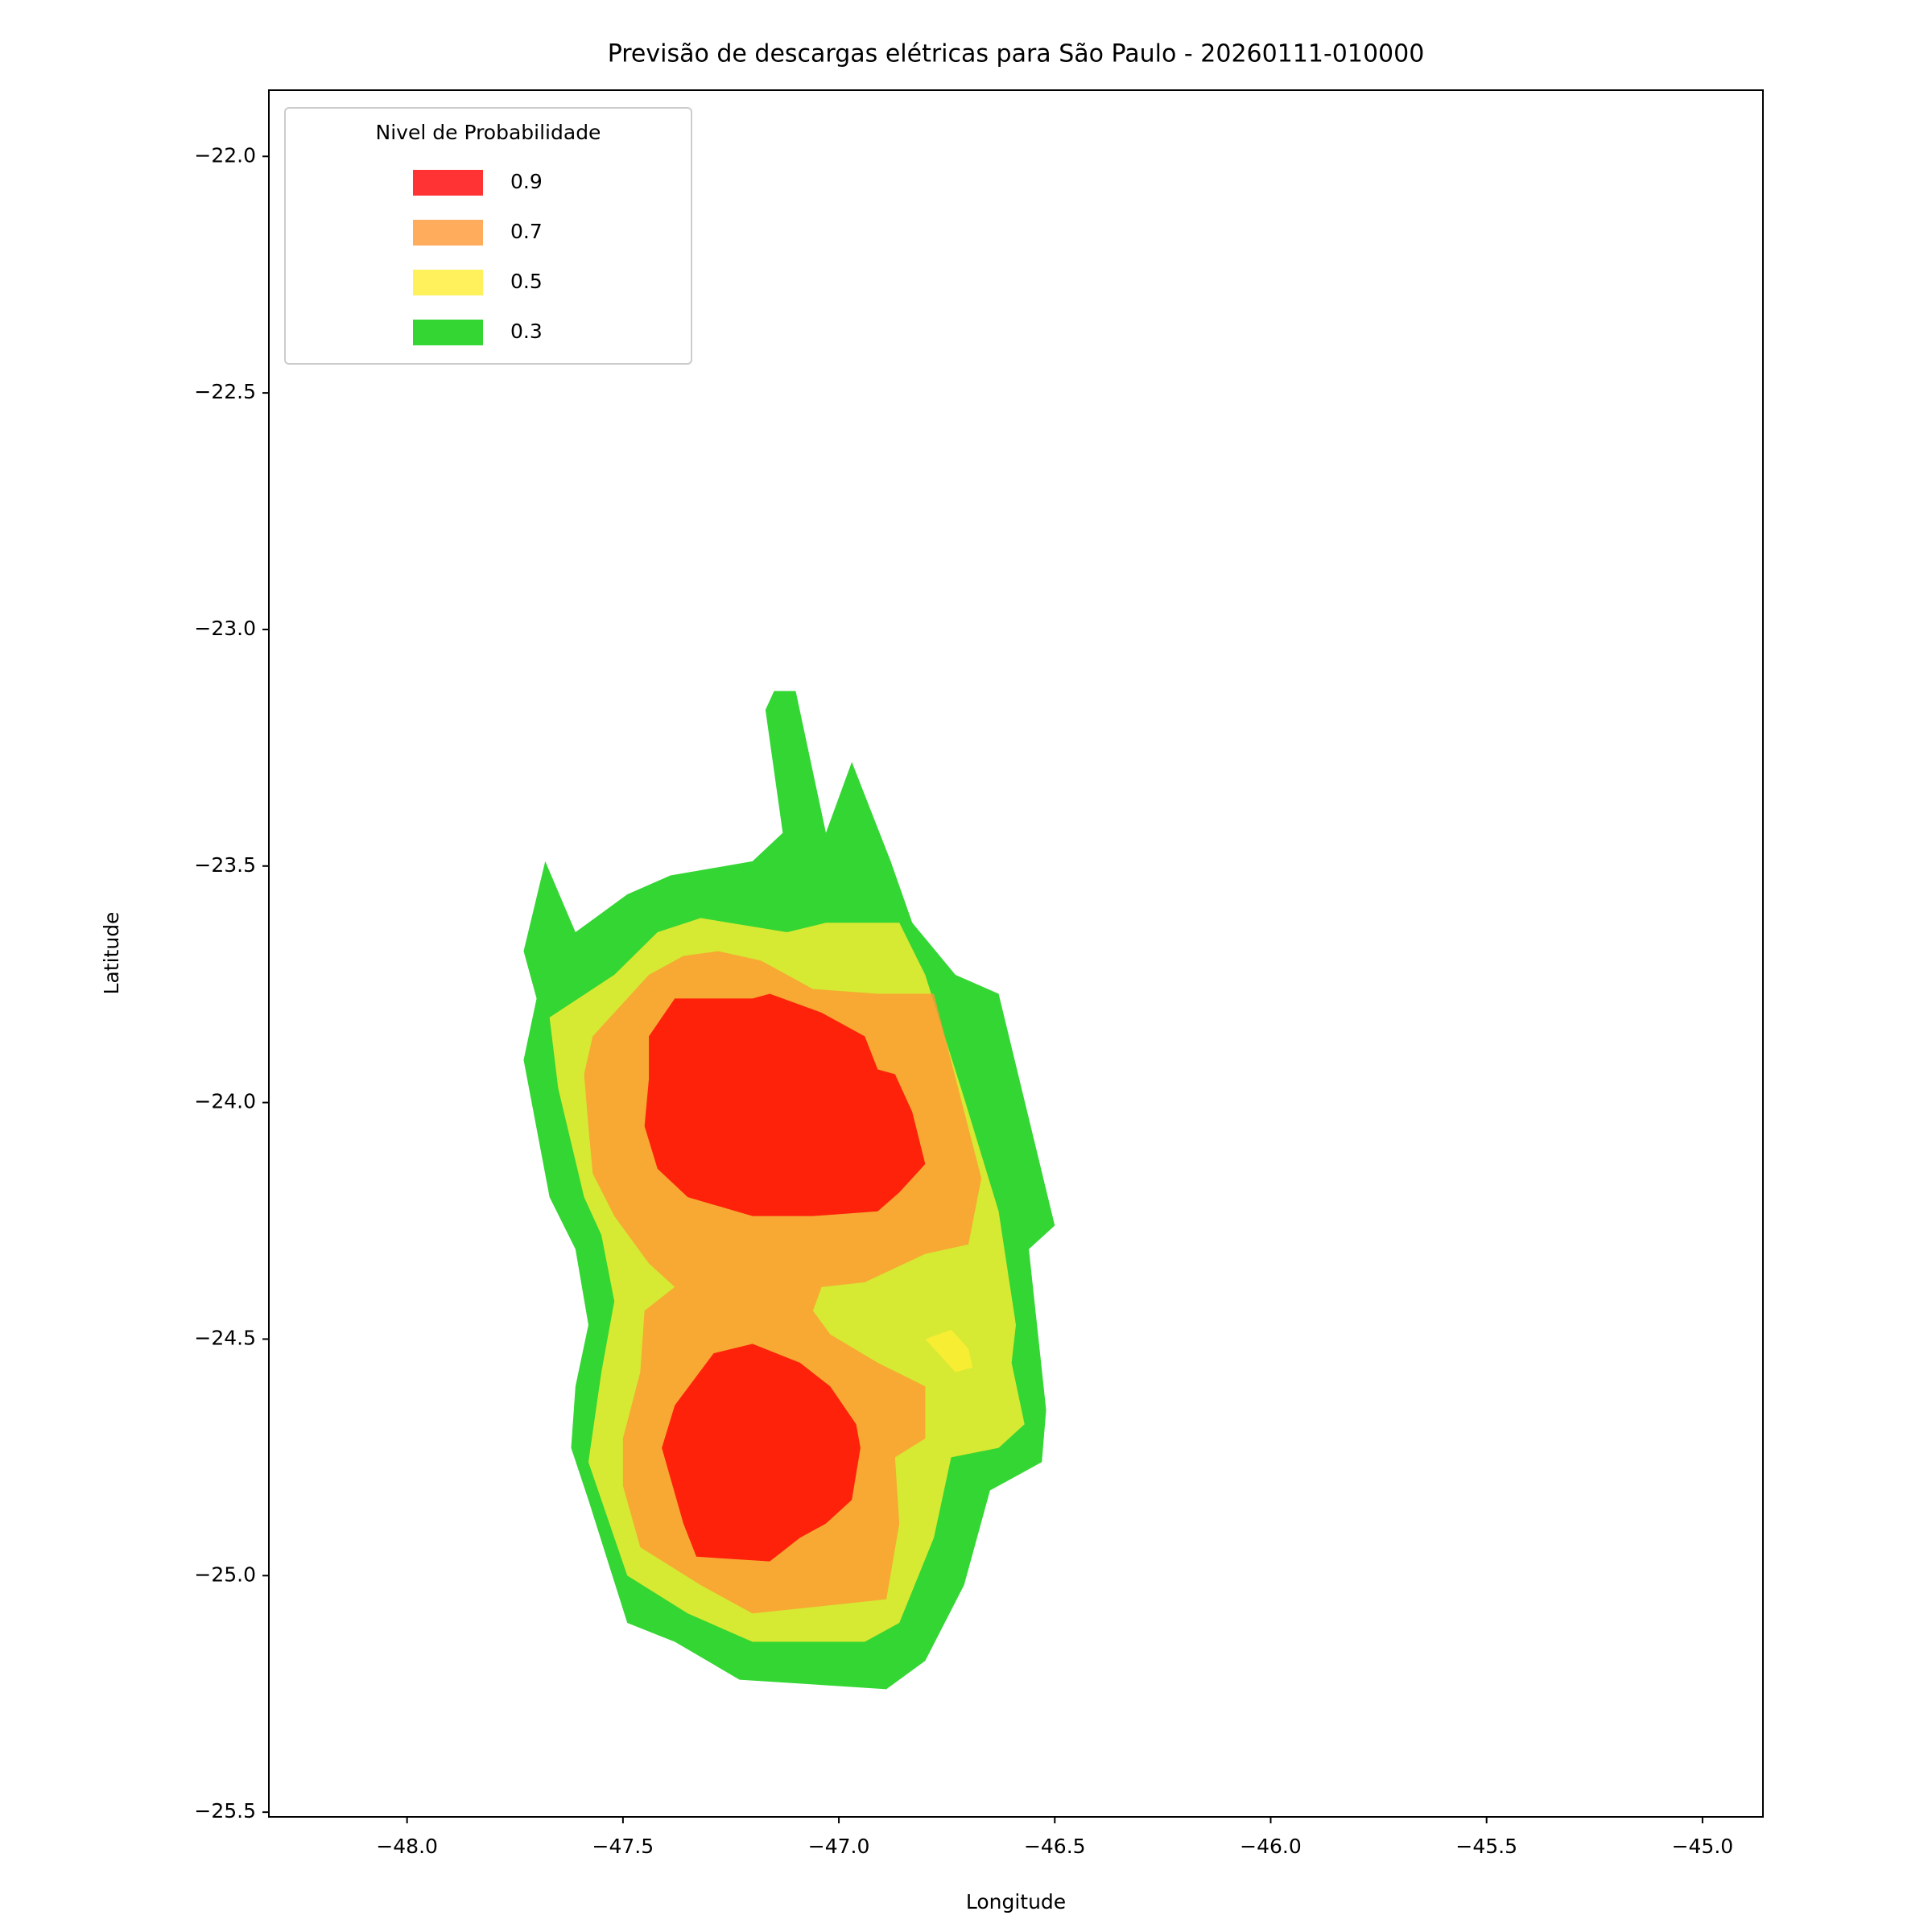 Image resolution: width=1932 pixels, height=1932 pixels. Describe the element at coordinates (526, 231) in the screenshot. I see `legend-label: 0.7` at that location.